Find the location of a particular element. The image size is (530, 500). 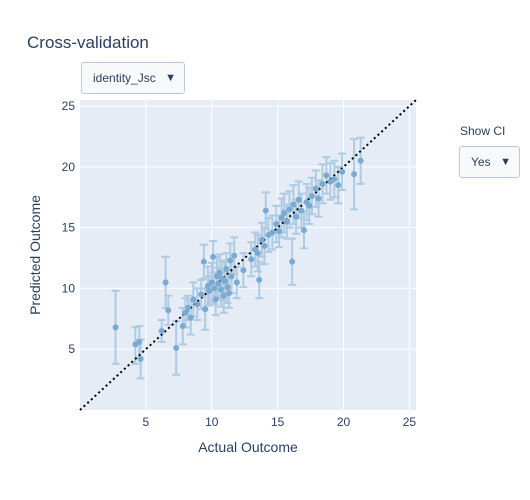

y-tick-label: 15 is located at coordinates (69, 228).